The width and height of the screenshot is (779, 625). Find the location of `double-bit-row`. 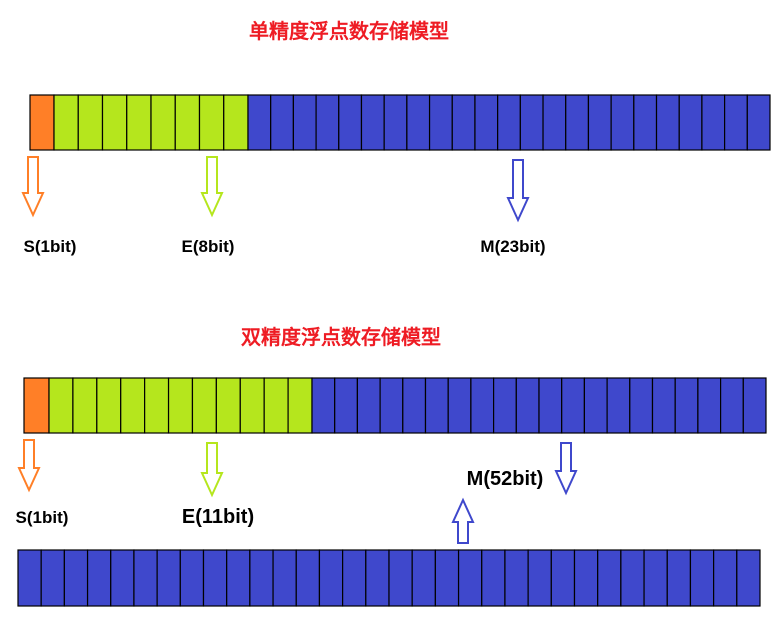

double-bit-row is located at coordinates (395, 405).